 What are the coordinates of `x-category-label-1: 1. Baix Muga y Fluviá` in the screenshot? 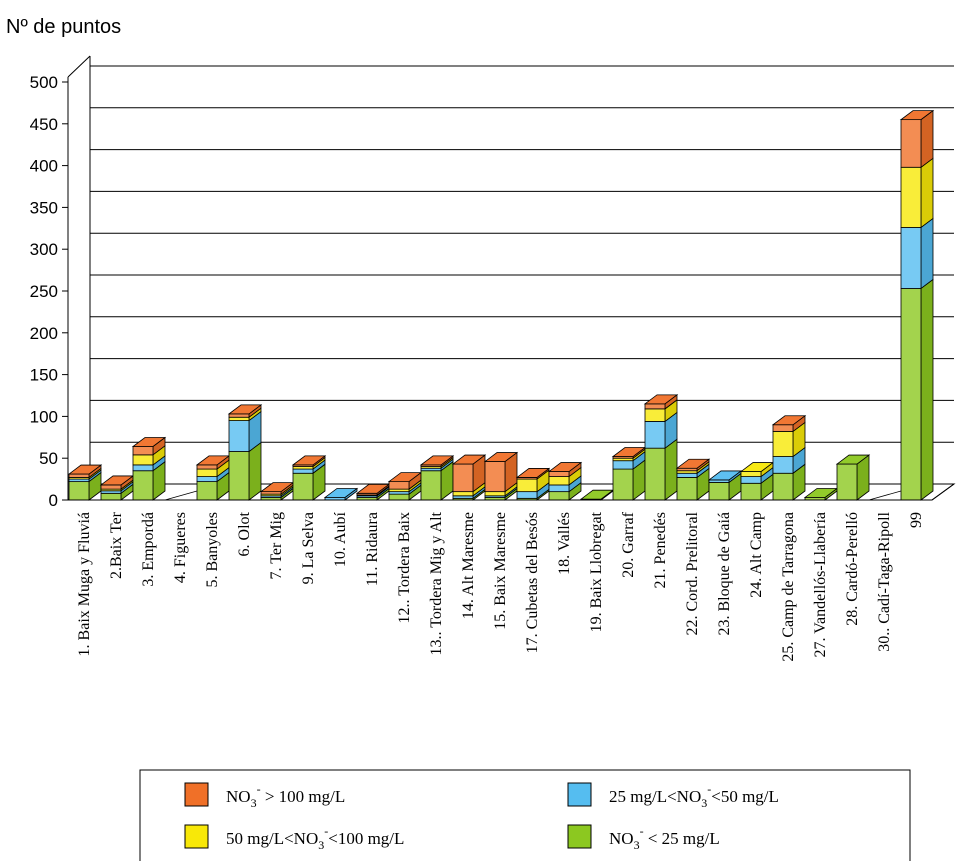 It's located at (84, 584).